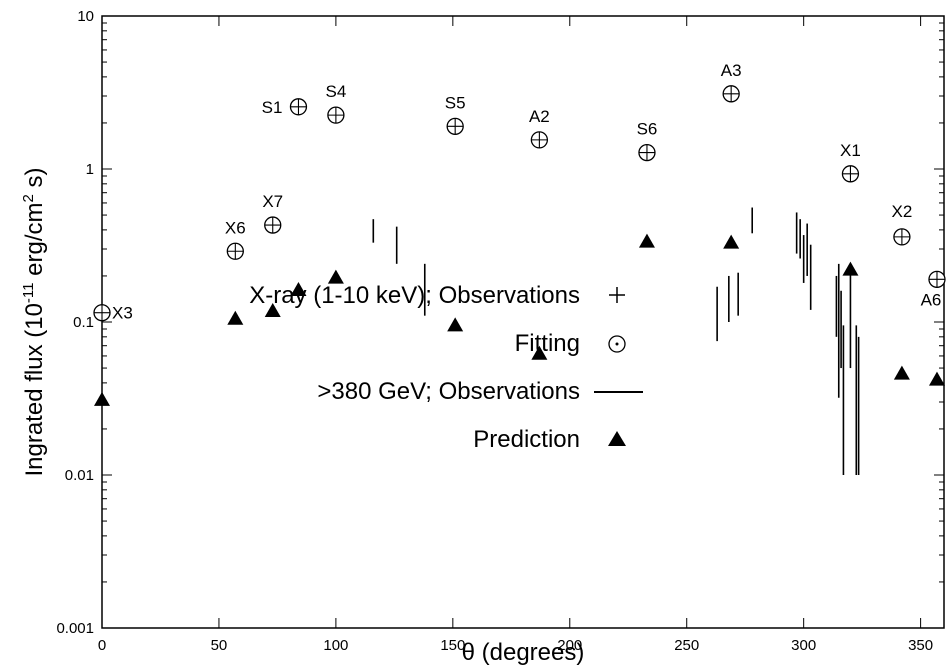 This screenshot has width=948, height=665. What do you see at coordinates (455, 102) in the screenshot?
I see `fitting-label: S5` at bounding box center [455, 102].